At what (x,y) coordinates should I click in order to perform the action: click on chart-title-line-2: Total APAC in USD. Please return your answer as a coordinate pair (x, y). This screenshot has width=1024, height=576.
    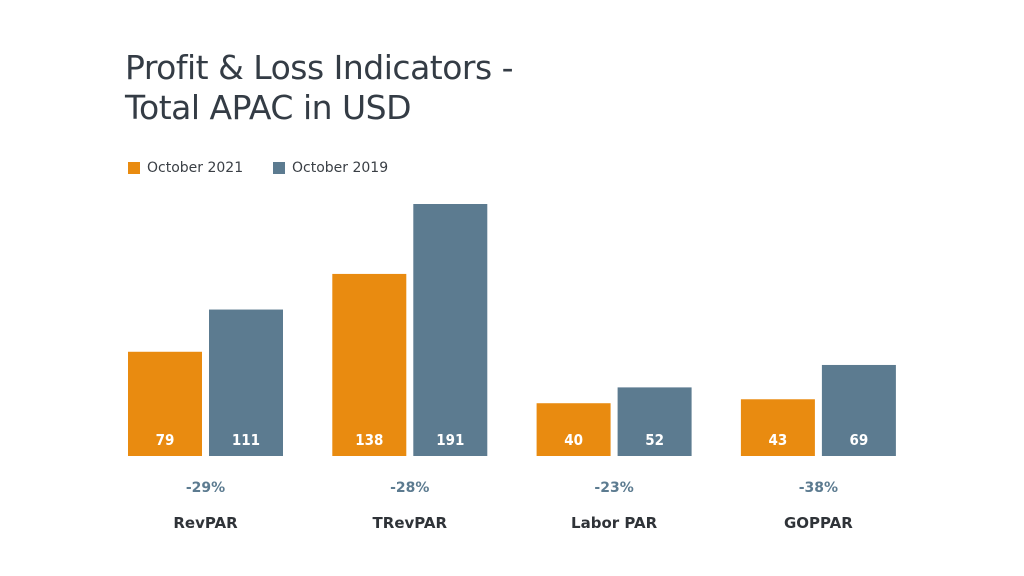
    Looking at the image, I should click on (268, 107).